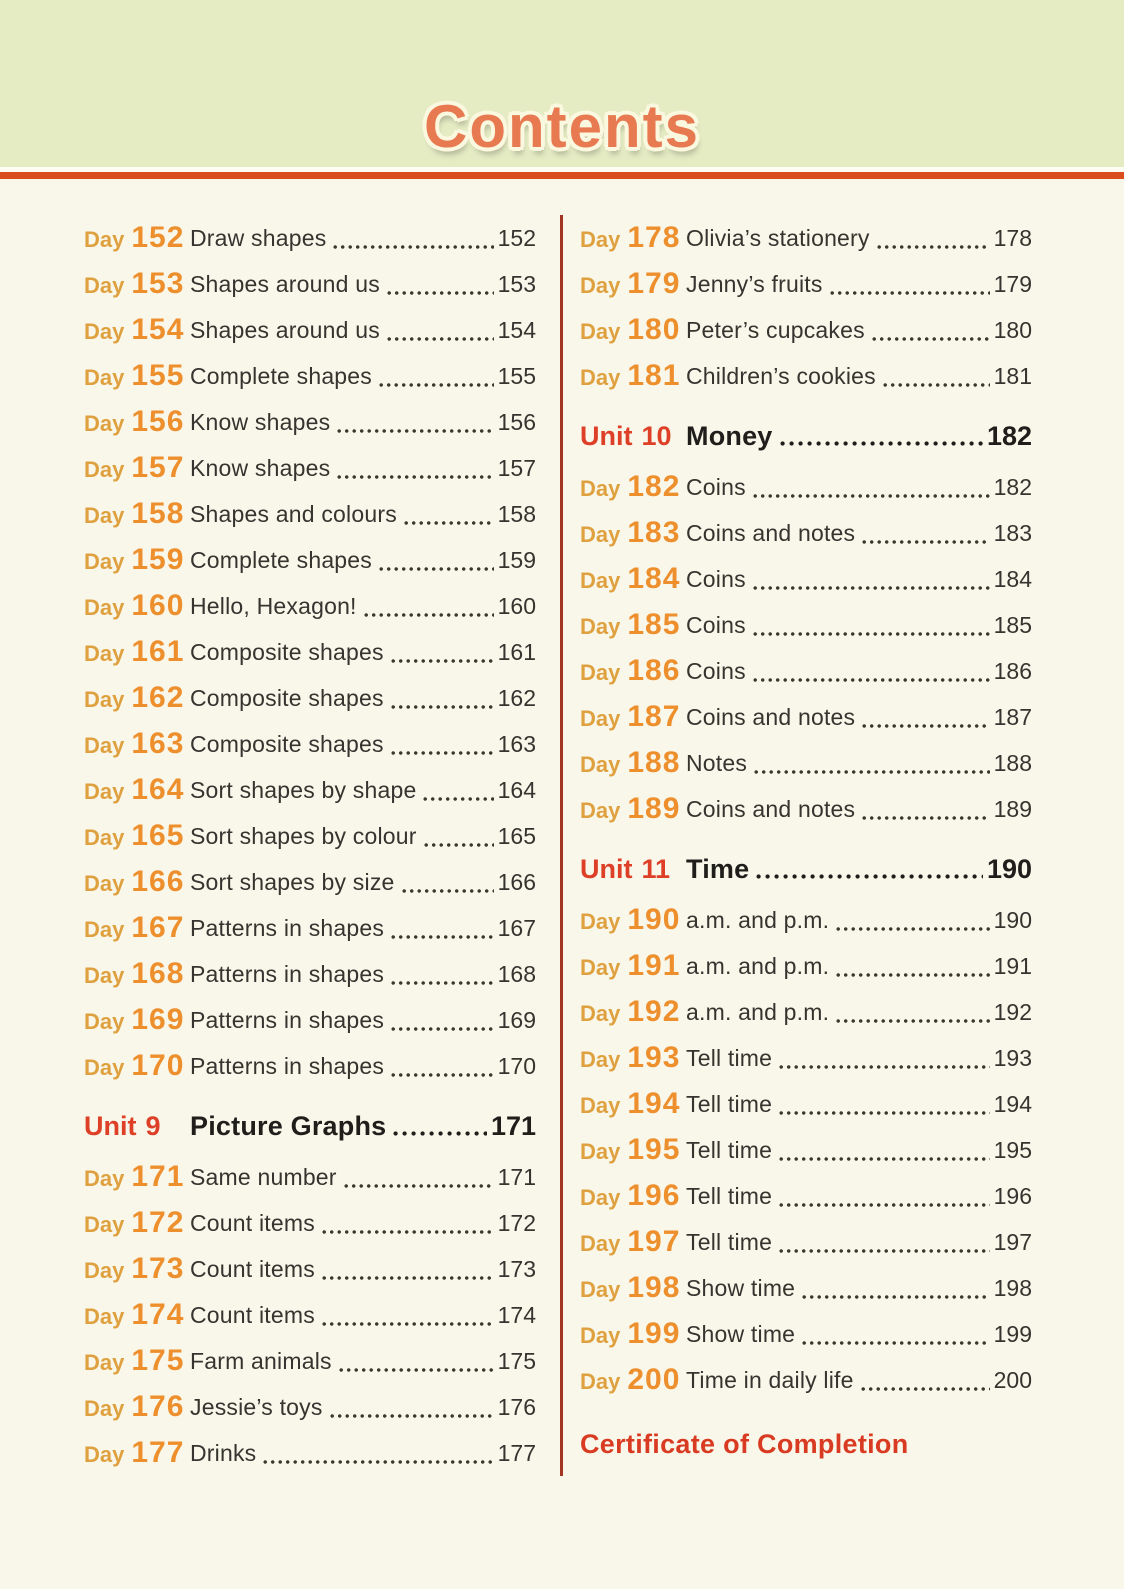 The image size is (1124, 1589). I want to click on entry-title: Drinks, so click(223, 1452).